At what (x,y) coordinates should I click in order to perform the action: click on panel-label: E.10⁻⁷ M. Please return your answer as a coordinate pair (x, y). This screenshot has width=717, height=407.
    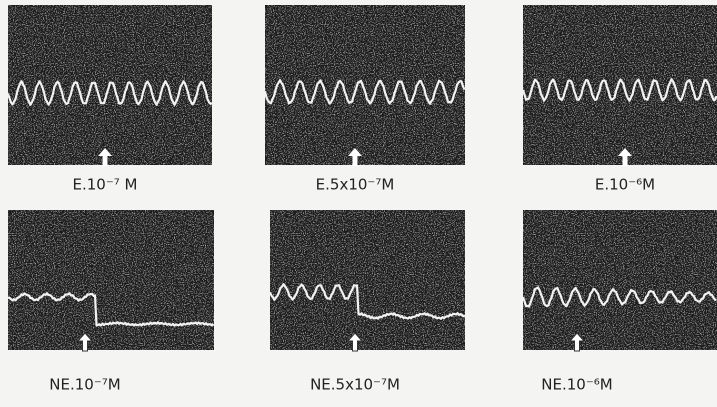
    Looking at the image, I should click on (105, 185).